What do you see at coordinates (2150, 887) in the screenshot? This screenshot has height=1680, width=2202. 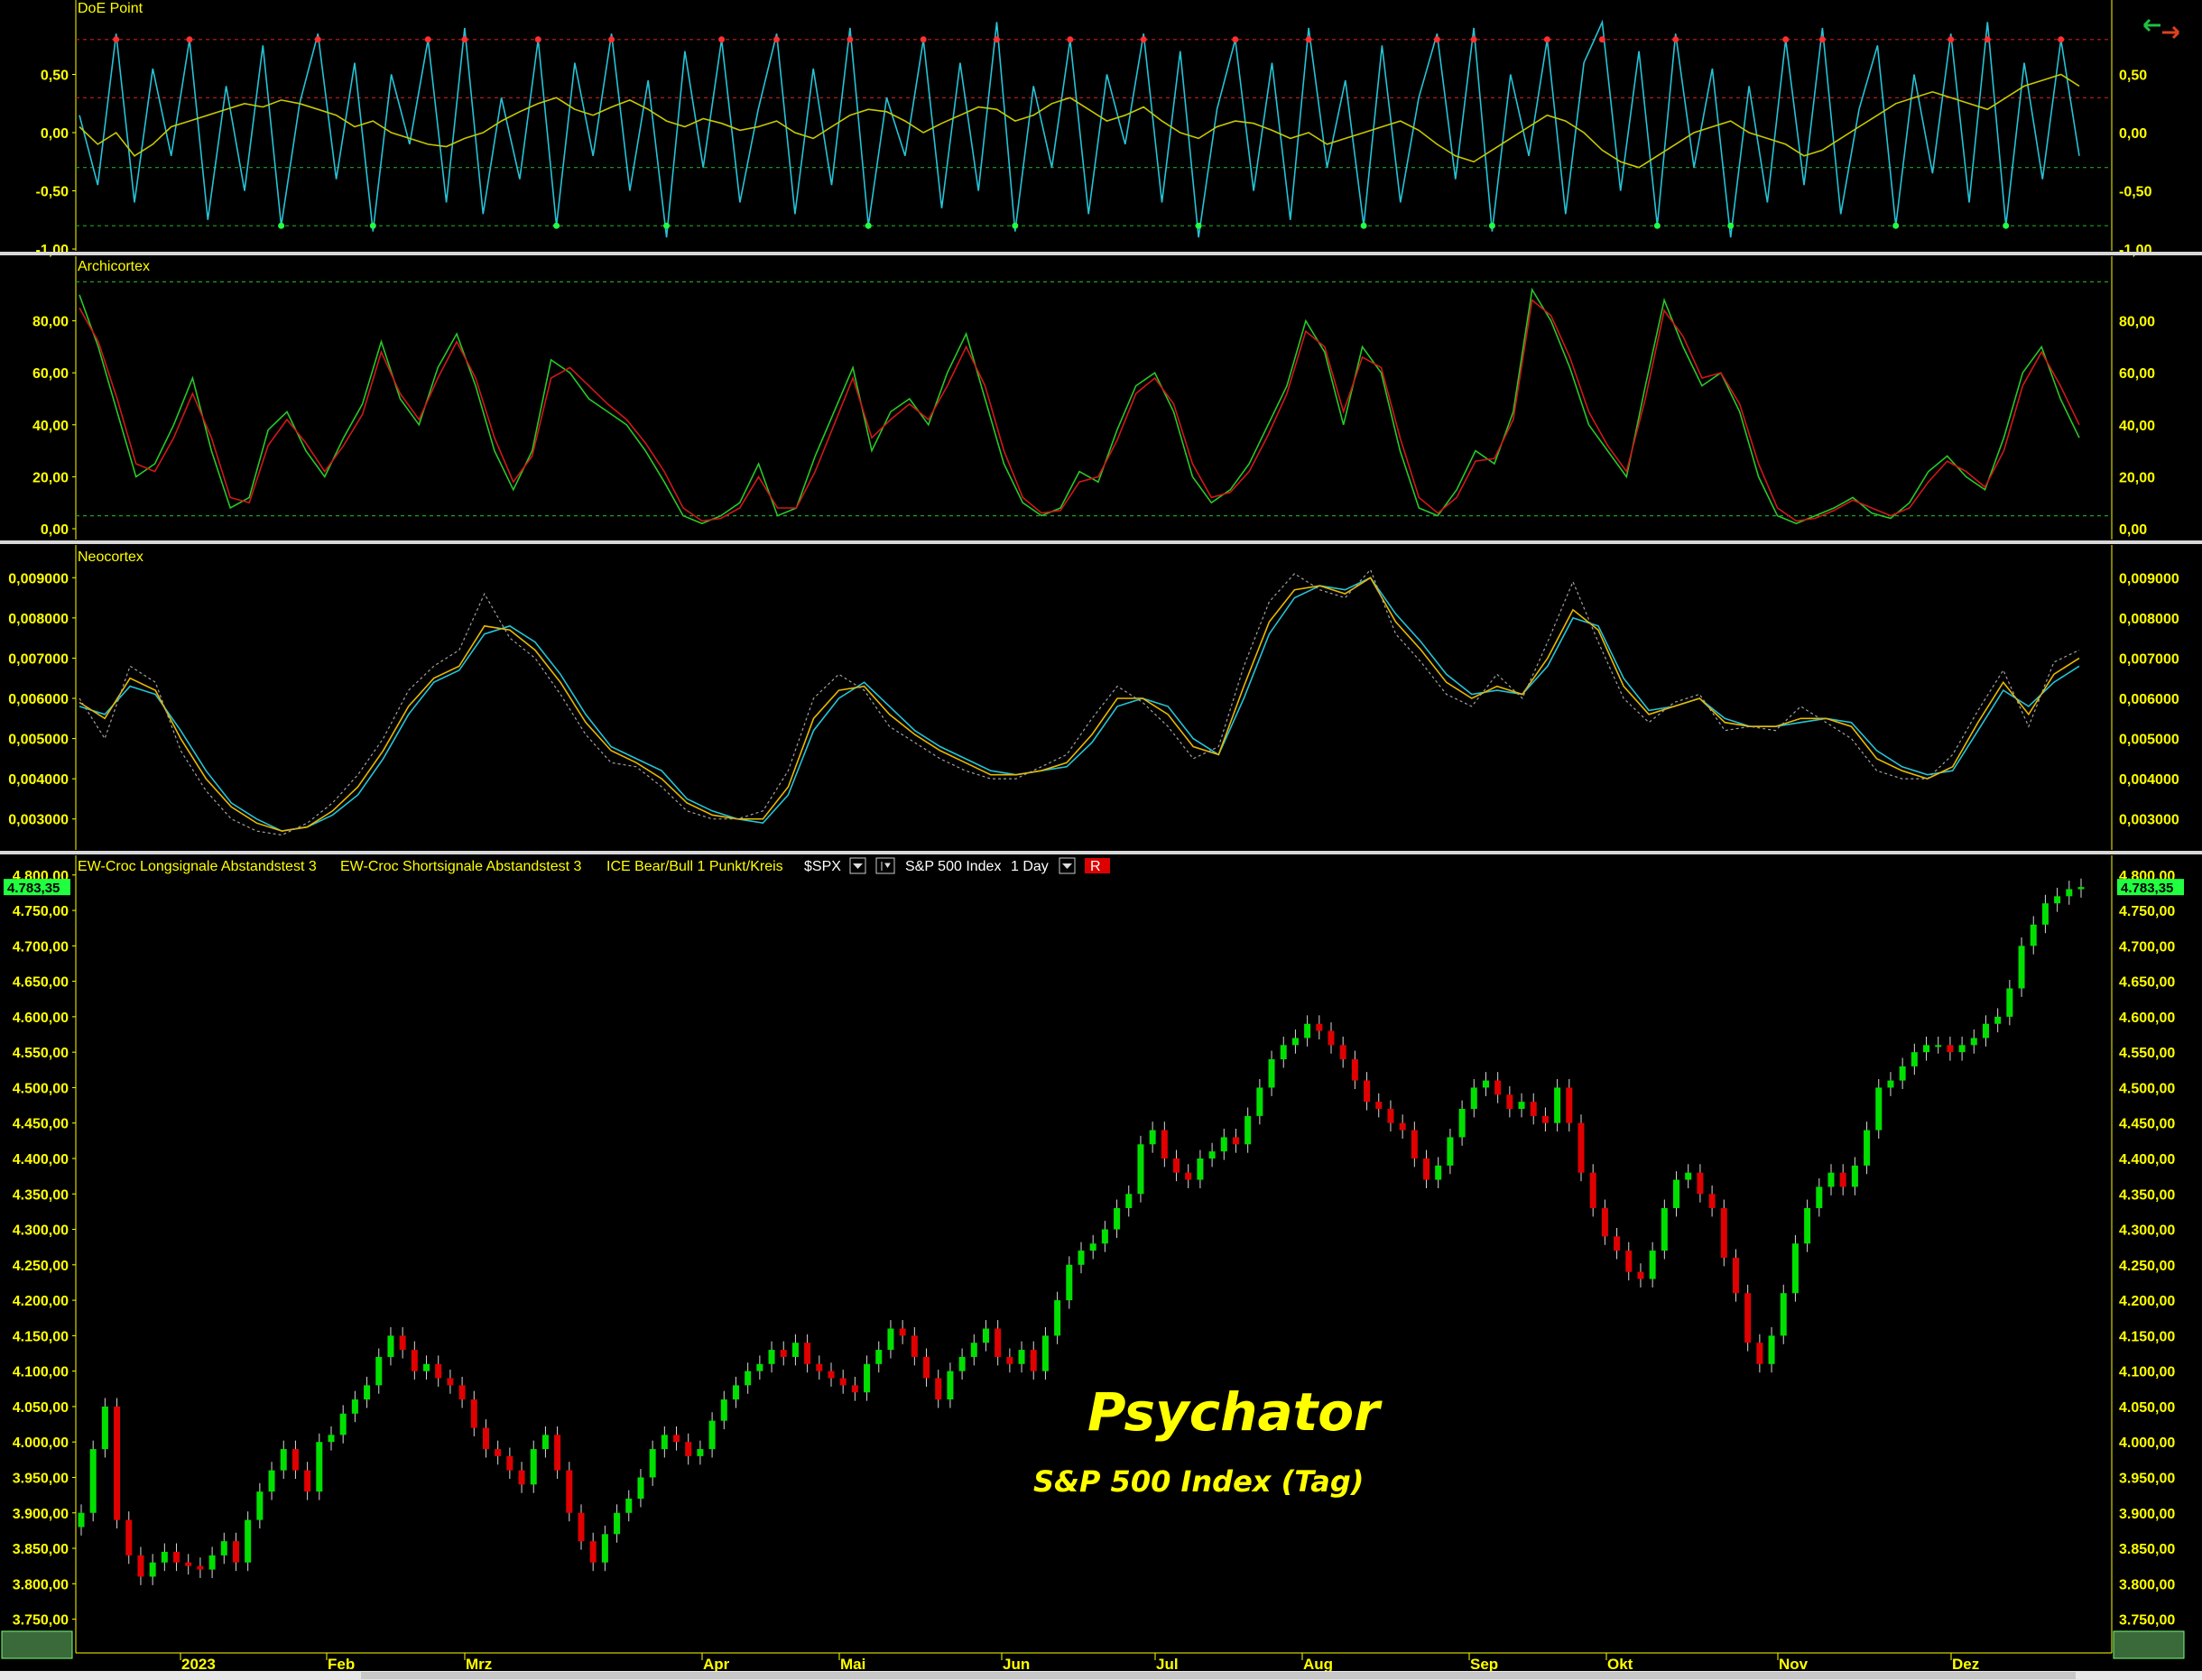 I see `last-value-badge-right` at bounding box center [2150, 887].